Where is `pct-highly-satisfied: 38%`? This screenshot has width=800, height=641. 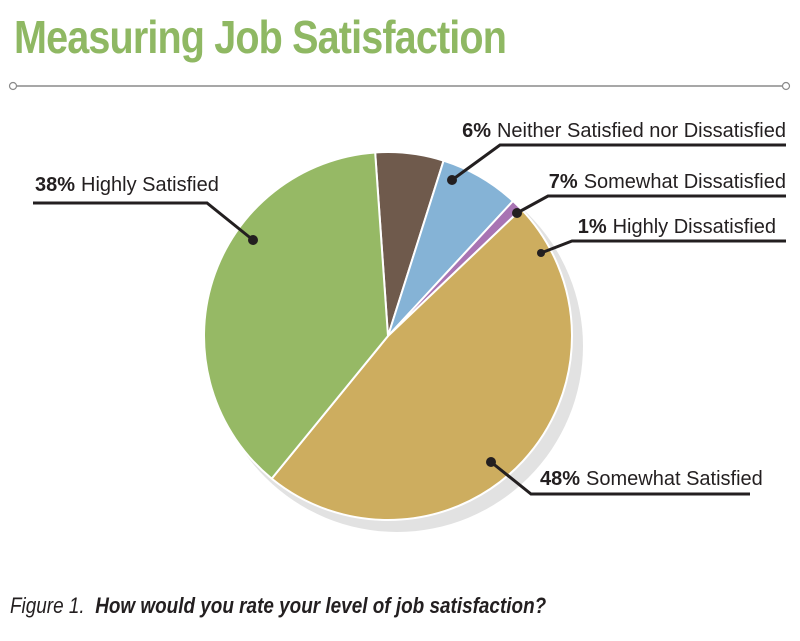 pct-highly-satisfied: 38% is located at coordinates (55, 185).